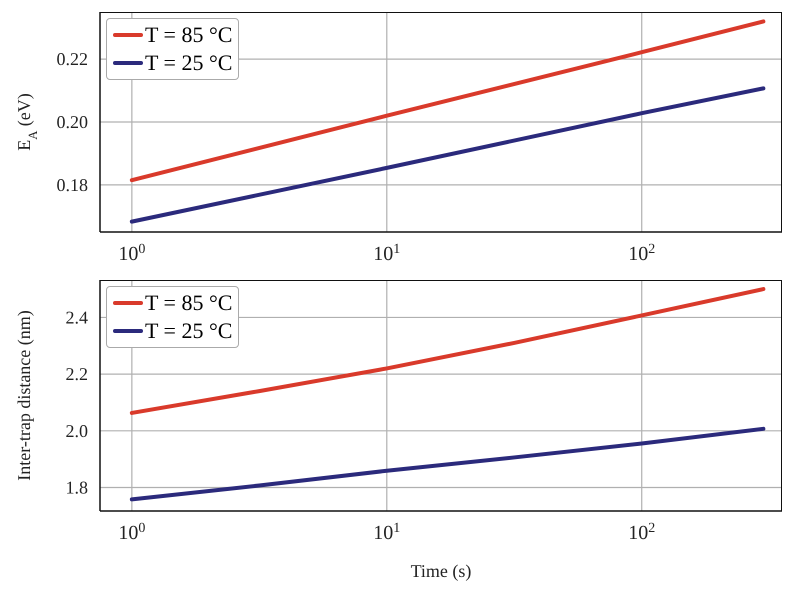  Describe the element at coordinates (72, 184) in the screenshot. I see `y-tick-label: 0.18` at that location.